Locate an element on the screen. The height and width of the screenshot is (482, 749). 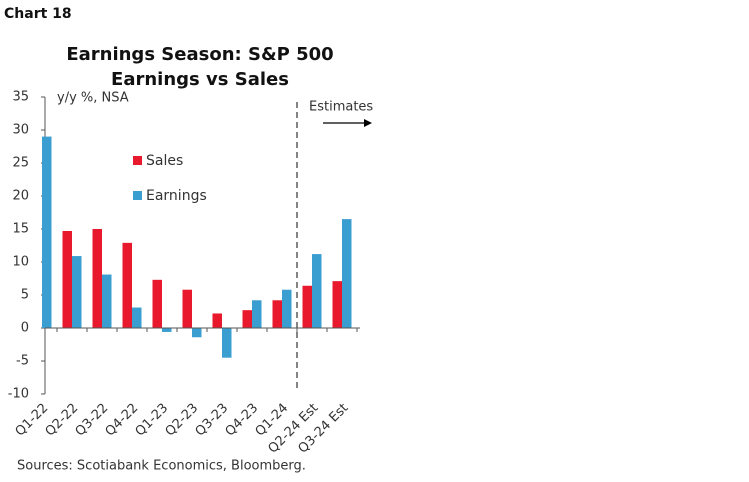
legend-label: Sales is located at coordinates (164, 161).